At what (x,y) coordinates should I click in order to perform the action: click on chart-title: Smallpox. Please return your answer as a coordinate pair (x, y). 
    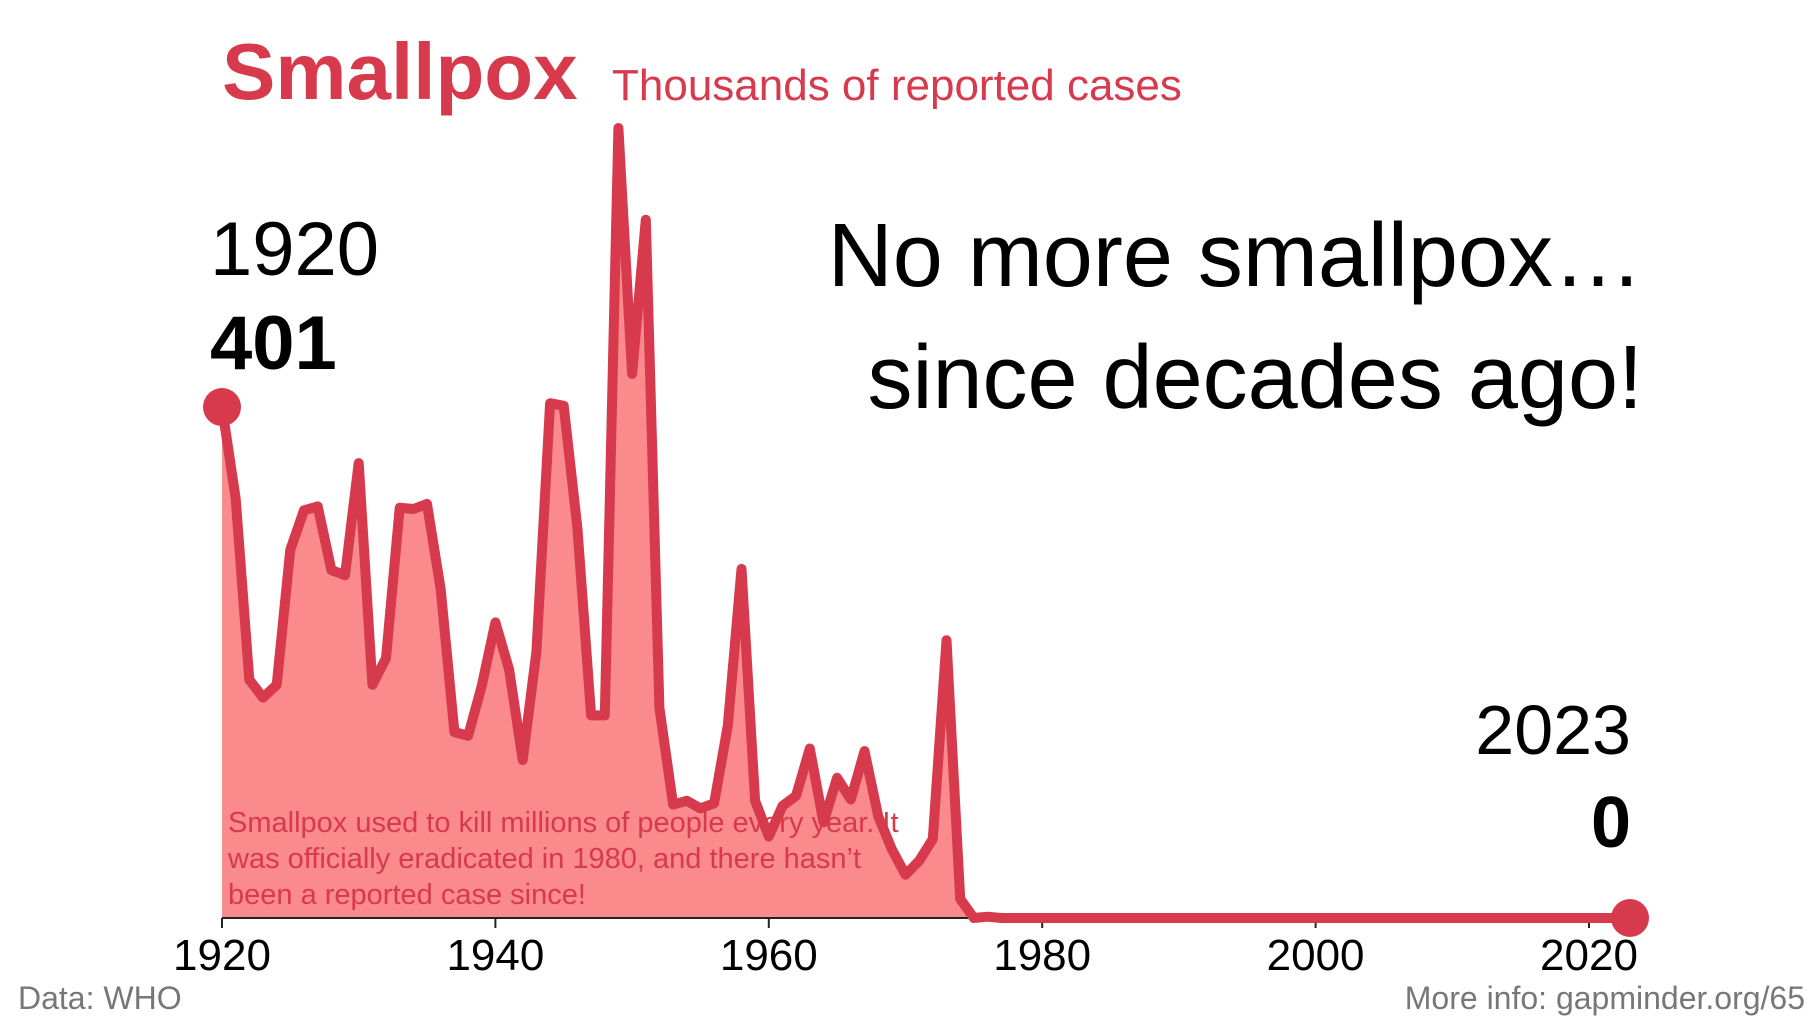
    Looking at the image, I should click on (400, 71).